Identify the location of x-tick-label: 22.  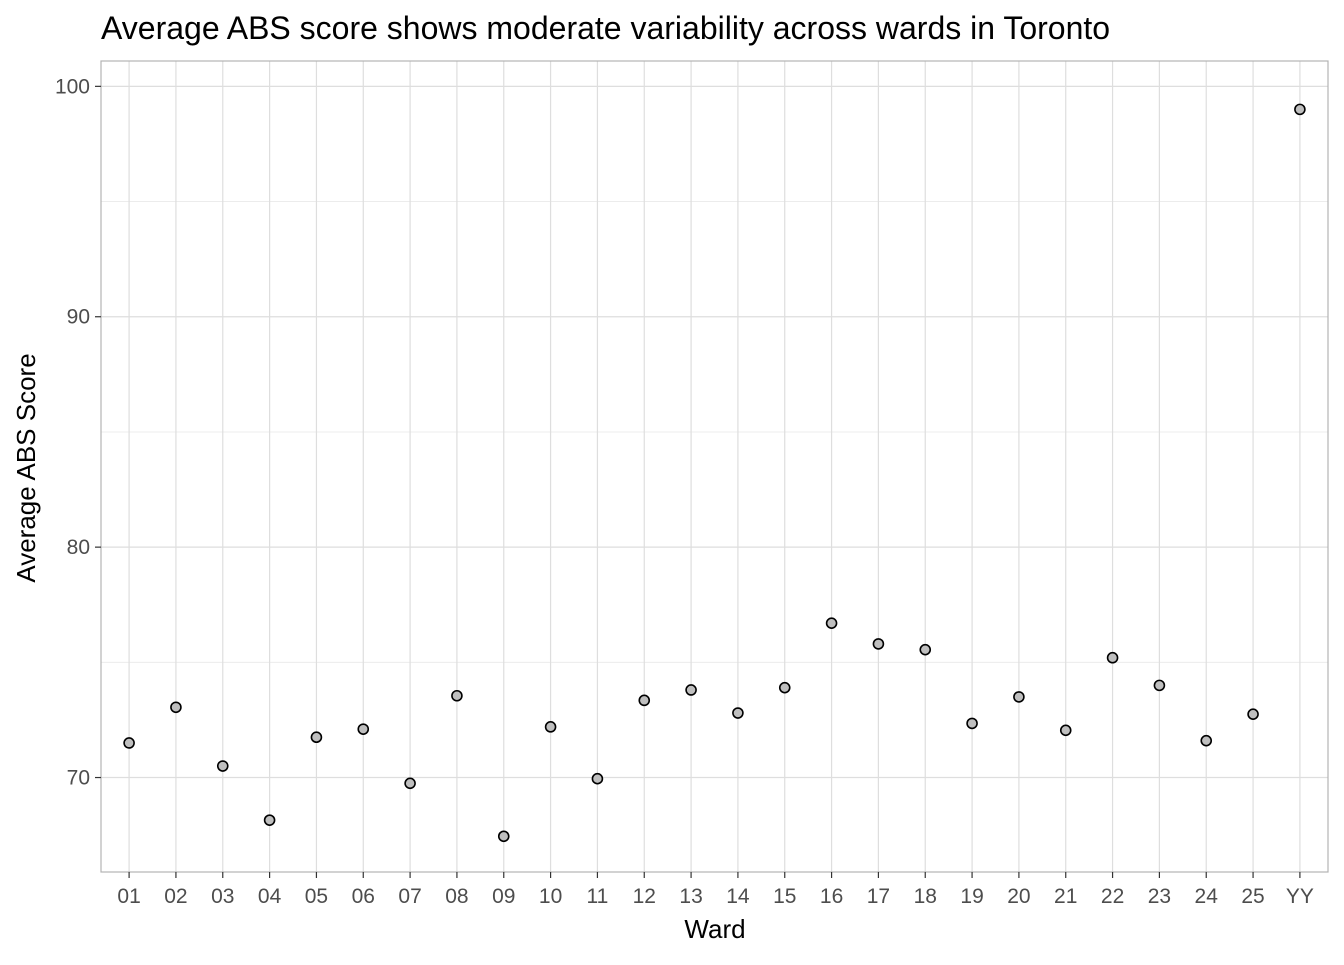
(1112, 896).